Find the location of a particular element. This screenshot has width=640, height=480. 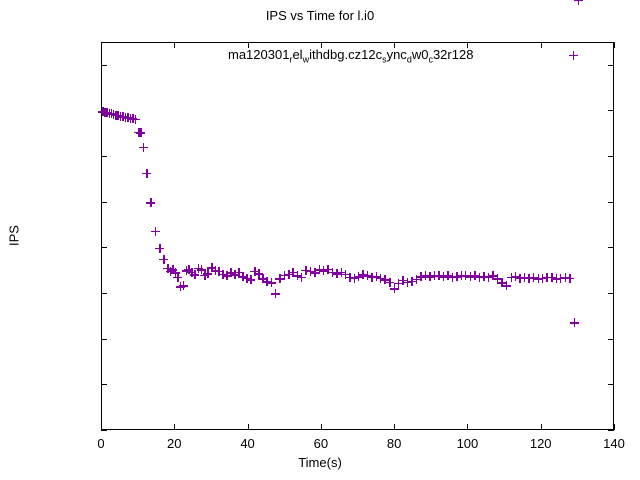

legend-text-part: w is located at coordinates (306, 59).